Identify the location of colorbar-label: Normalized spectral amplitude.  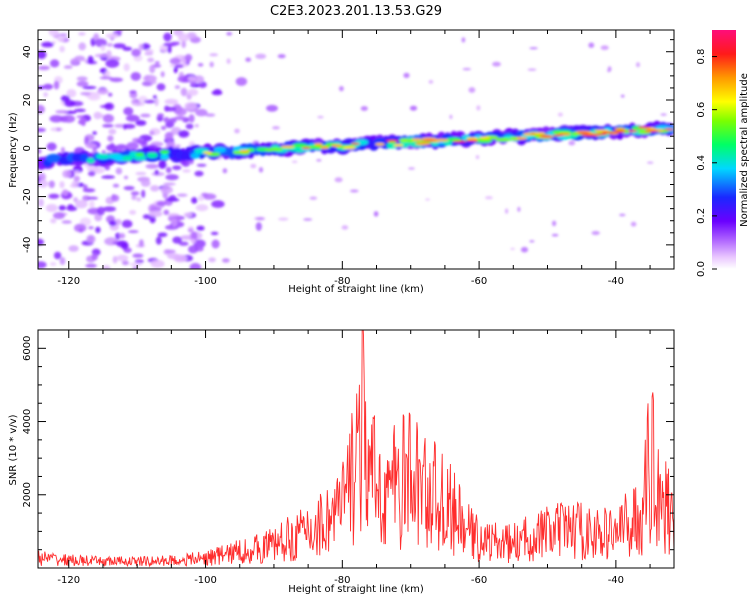
(744, 150).